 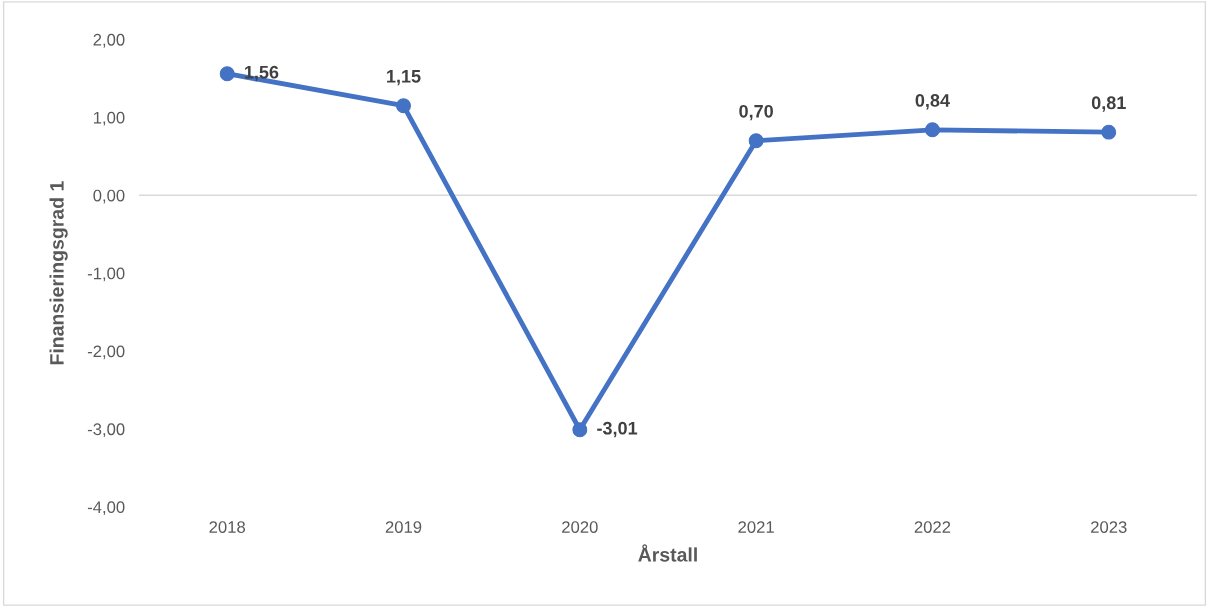 I want to click on data-label: 1,15, so click(x=404, y=78).